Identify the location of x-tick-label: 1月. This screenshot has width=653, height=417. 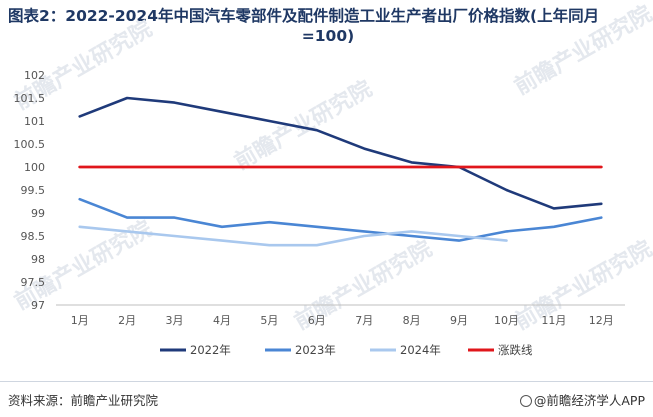
(80, 320).